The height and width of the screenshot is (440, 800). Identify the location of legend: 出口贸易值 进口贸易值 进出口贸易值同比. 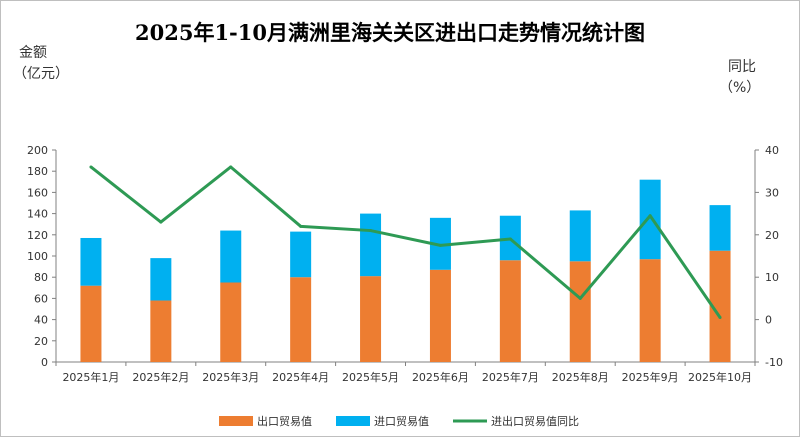
(399, 421).